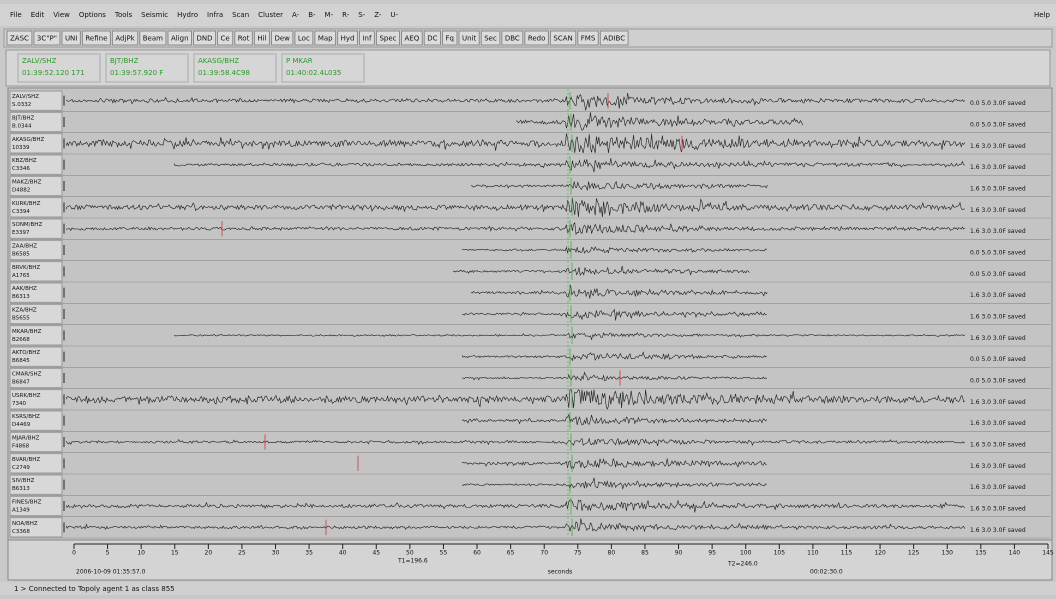 This screenshot has height=599, width=1056. I want to click on tick-label: 95, so click(712, 553).